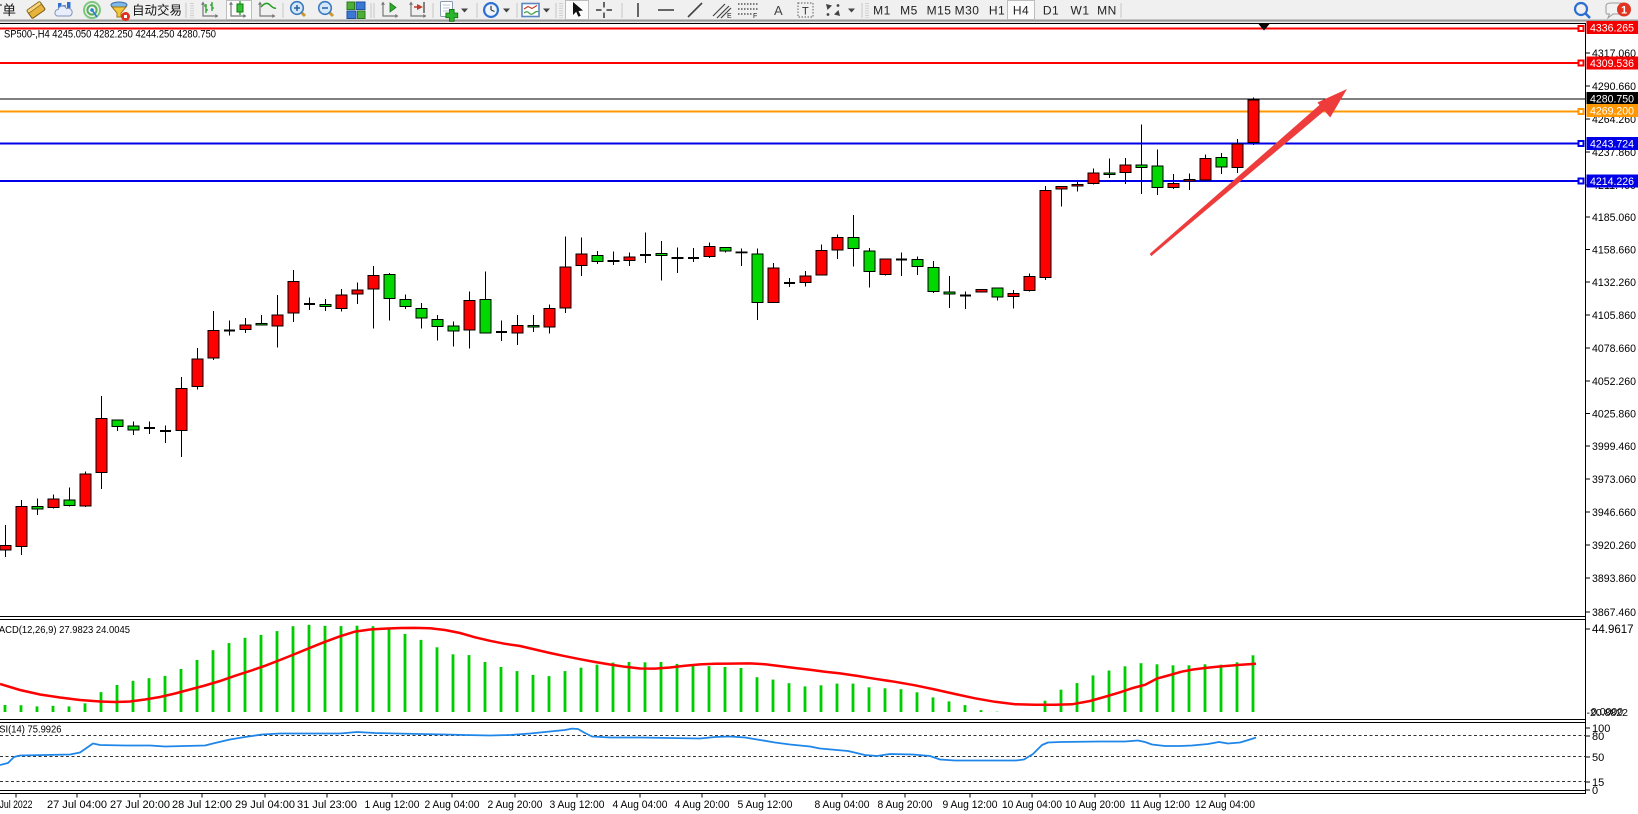 The image size is (1638, 814). What do you see at coordinates (1614, 546) in the screenshot?
I see `svg-text: 3920.260` at bounding box center [1614, 546].